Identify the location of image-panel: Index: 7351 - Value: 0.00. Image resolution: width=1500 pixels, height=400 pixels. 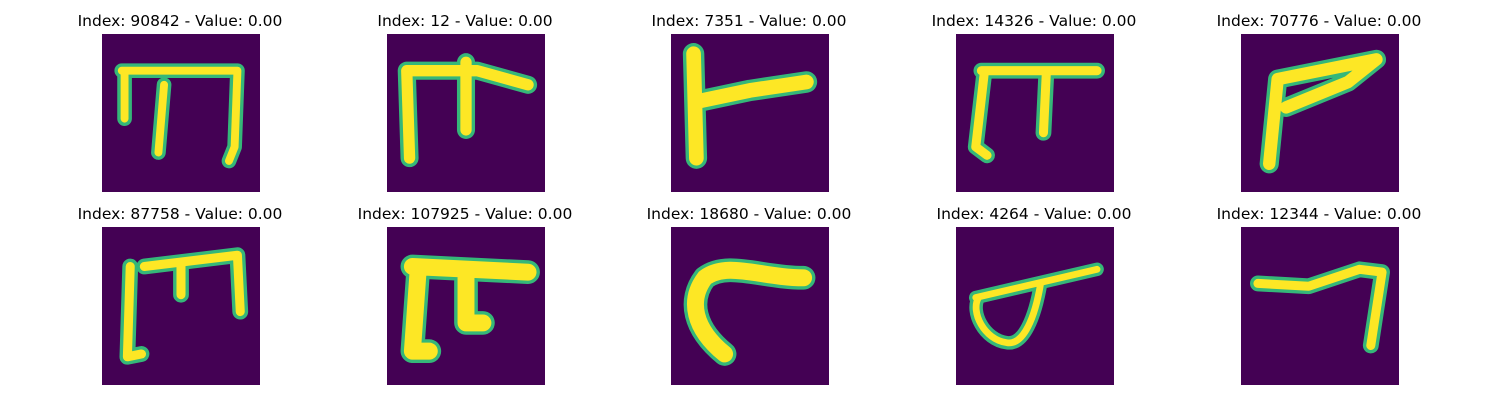
(749, 96).